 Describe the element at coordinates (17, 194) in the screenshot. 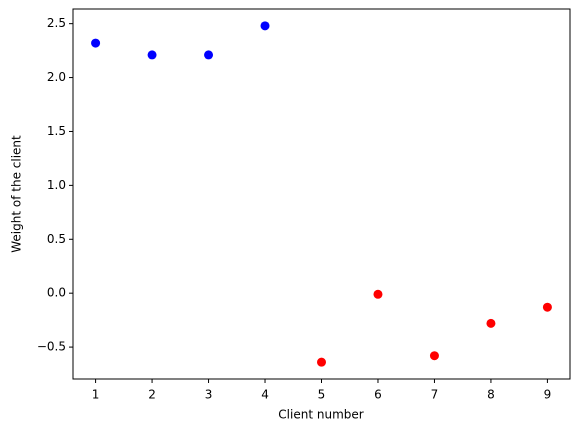

I see `y-axis-label: Weight of the client` at that location.